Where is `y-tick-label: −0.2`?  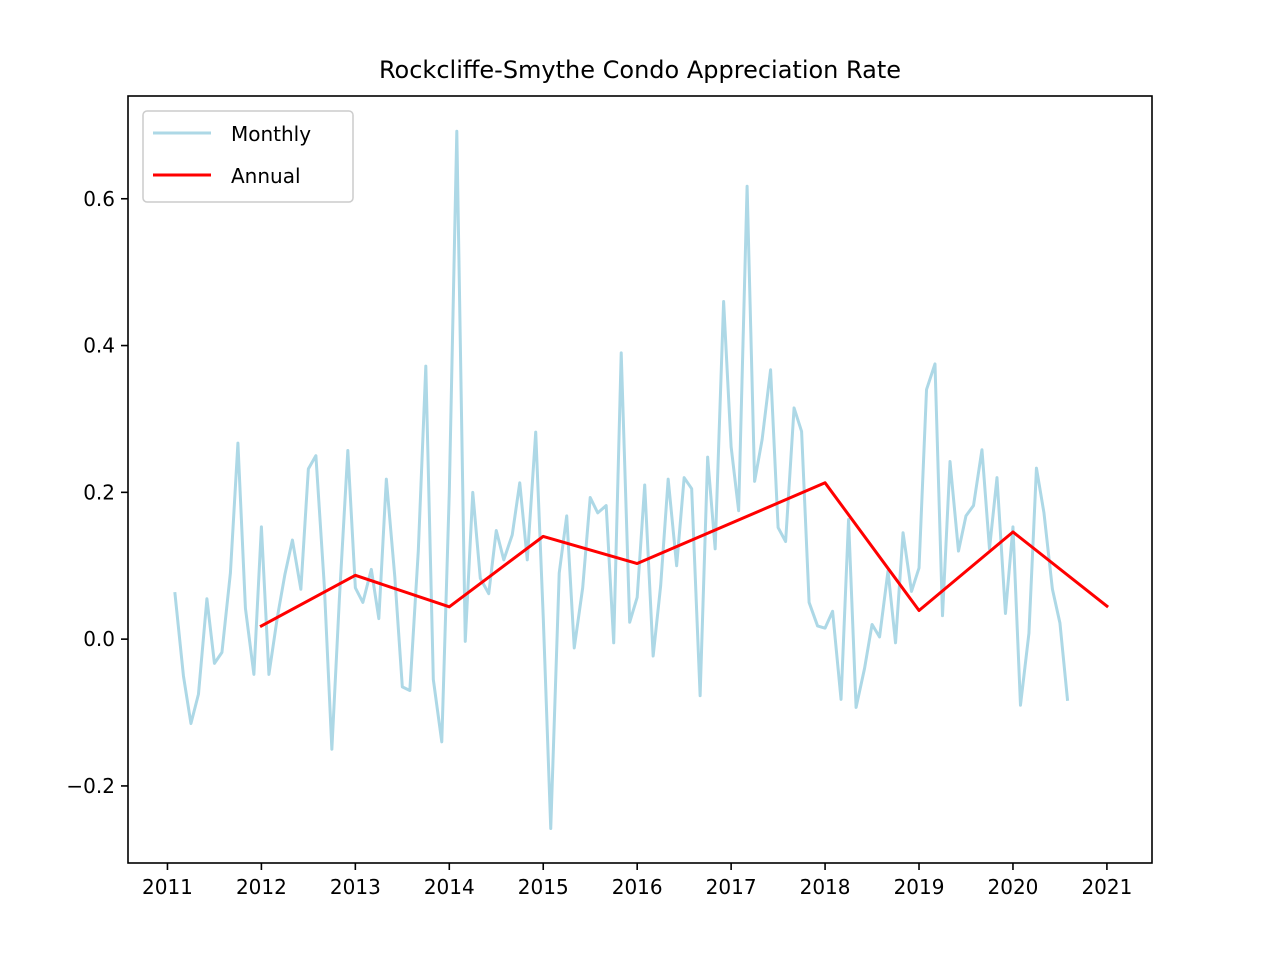
y-tick-label: −0.2 is located at coordinates (90, 786).